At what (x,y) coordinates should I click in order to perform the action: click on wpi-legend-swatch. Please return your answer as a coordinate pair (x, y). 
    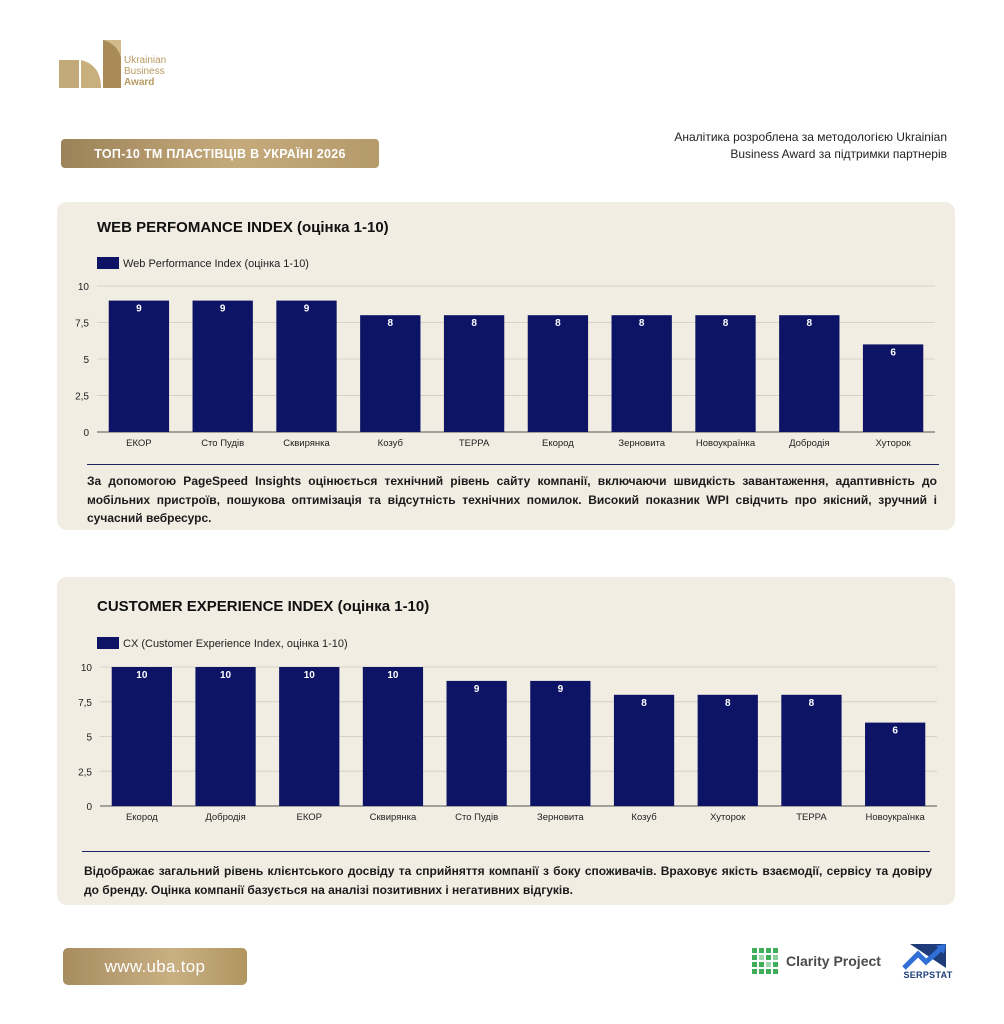
    Looking at the image, I should click on (108, 263).